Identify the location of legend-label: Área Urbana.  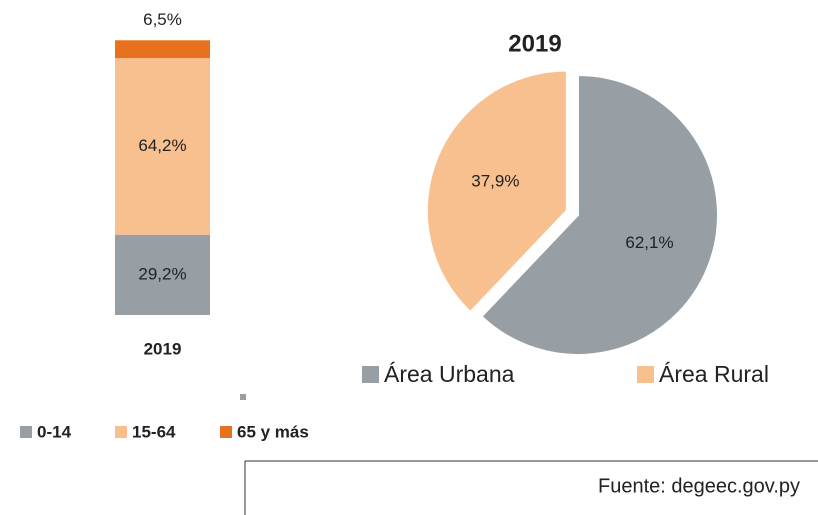
(449, 374).